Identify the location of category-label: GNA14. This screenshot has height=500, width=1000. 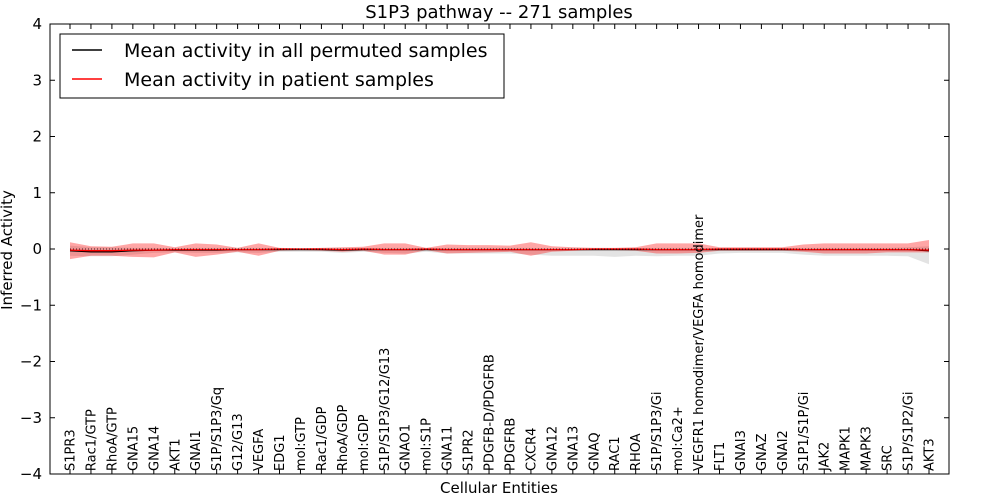
(154, 448).